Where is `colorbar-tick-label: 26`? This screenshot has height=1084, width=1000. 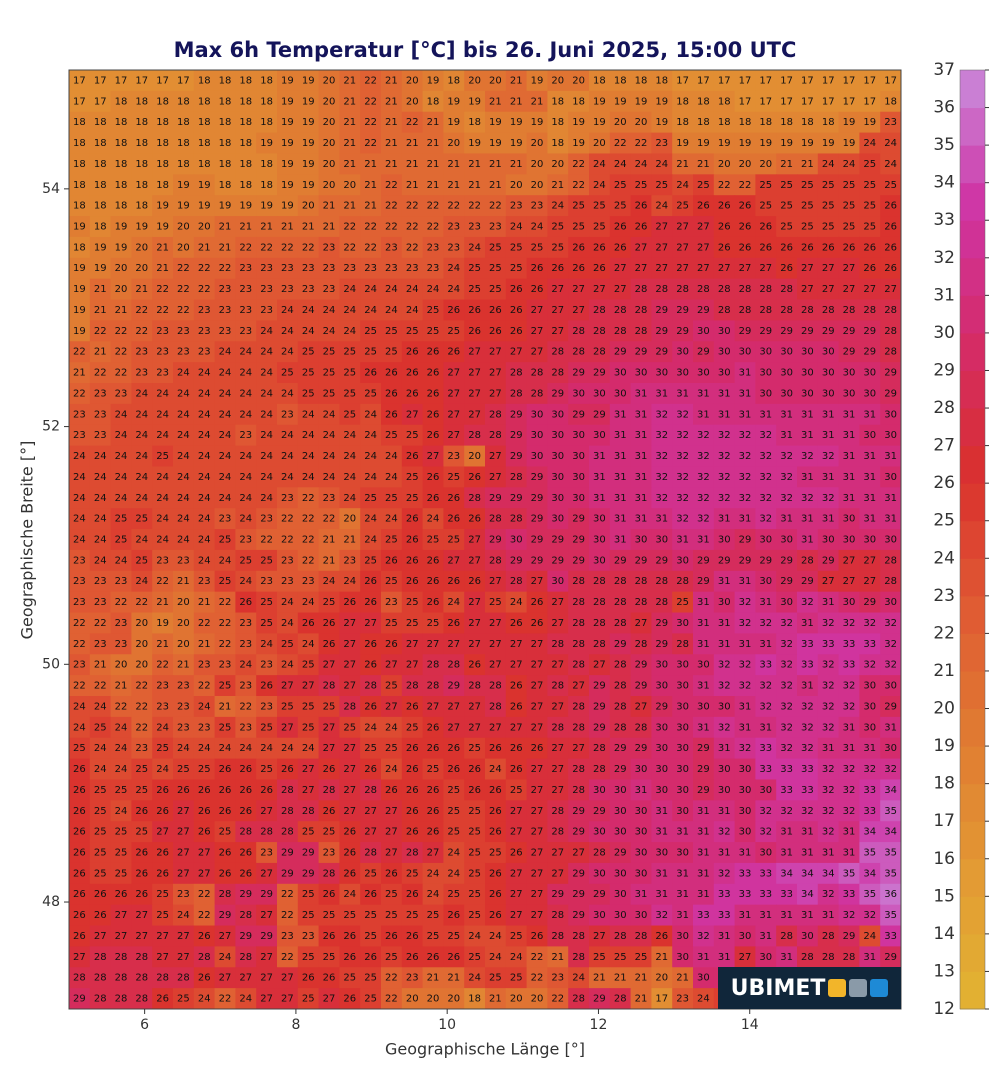
colorbar-tick-label: 26 is located at coordinates (944, 483).